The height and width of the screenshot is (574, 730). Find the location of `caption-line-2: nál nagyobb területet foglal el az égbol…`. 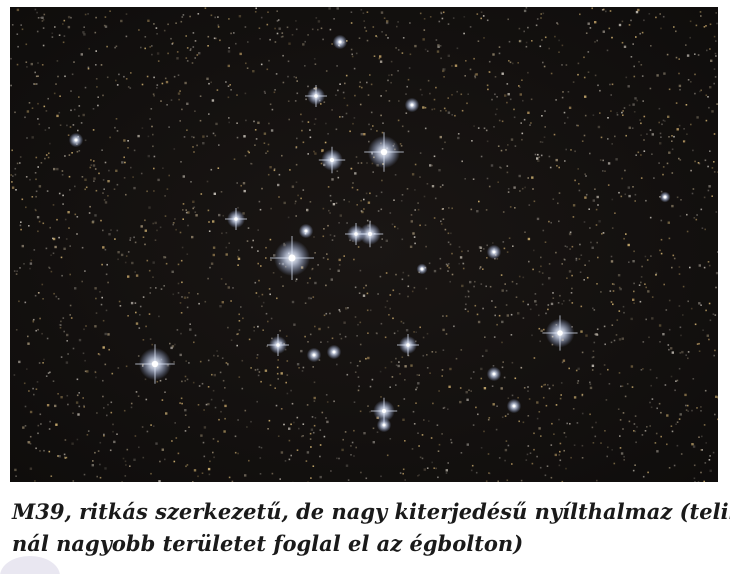

caption-line-2: nál nagyobb területet foglal el az égbol… is located at coordinates (367, 544).